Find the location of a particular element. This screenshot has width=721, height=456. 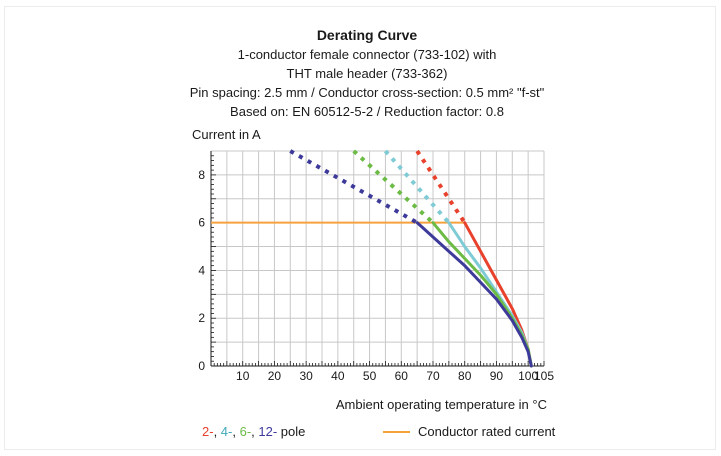

y-tick-label: 8 is located at coordinates (201, 175).